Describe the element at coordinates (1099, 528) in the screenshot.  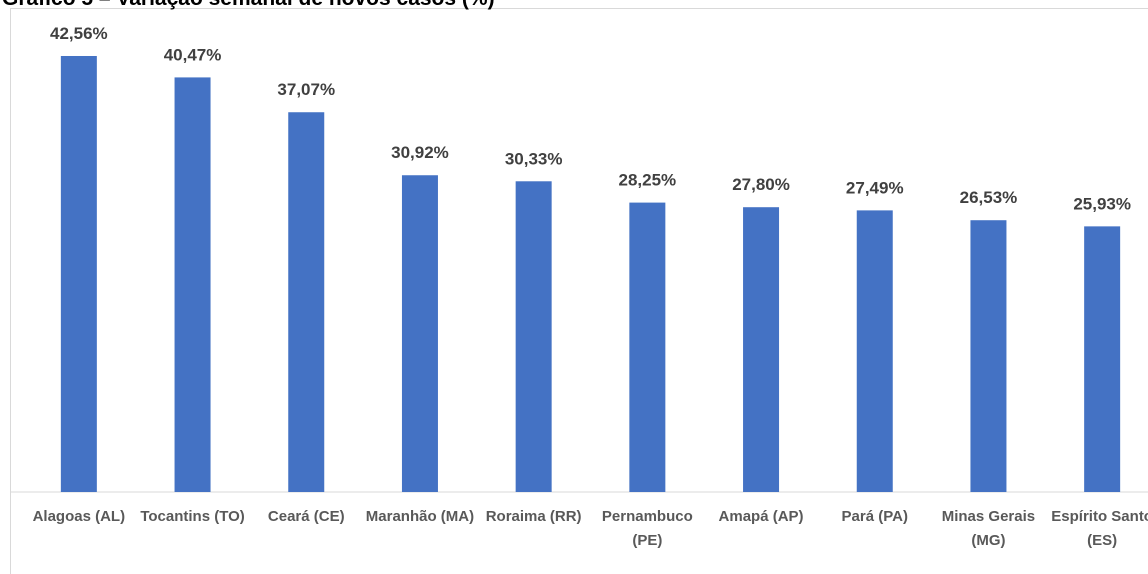
I see `x-tick-label: Espírito Santo (ES)` at that location.